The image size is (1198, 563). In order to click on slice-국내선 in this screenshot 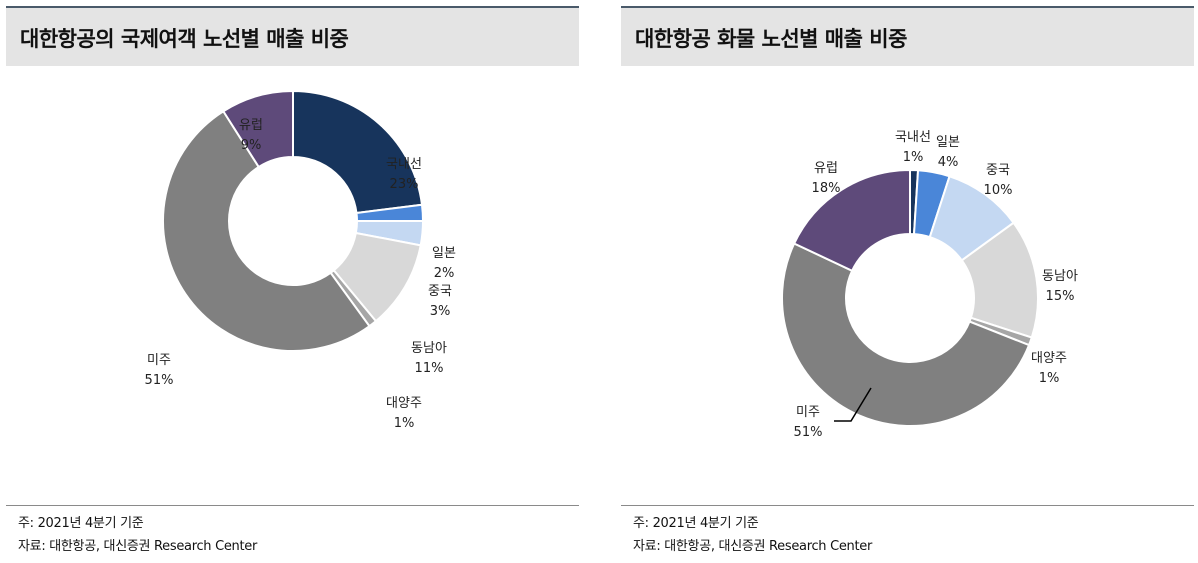, I will do `click(358, 152)`.